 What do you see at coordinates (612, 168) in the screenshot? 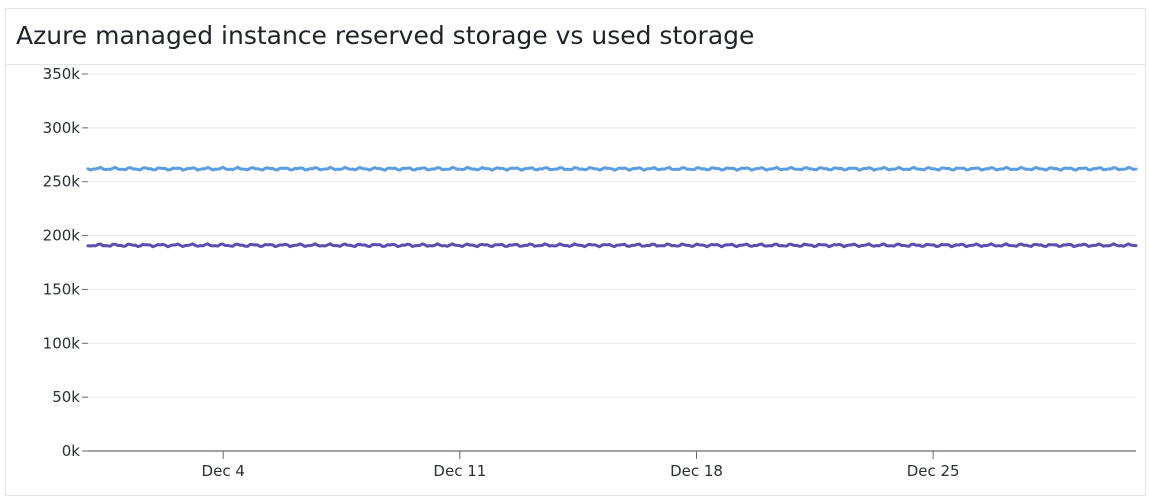
I see `series-line-reserved` at bounding box center [612, 168].